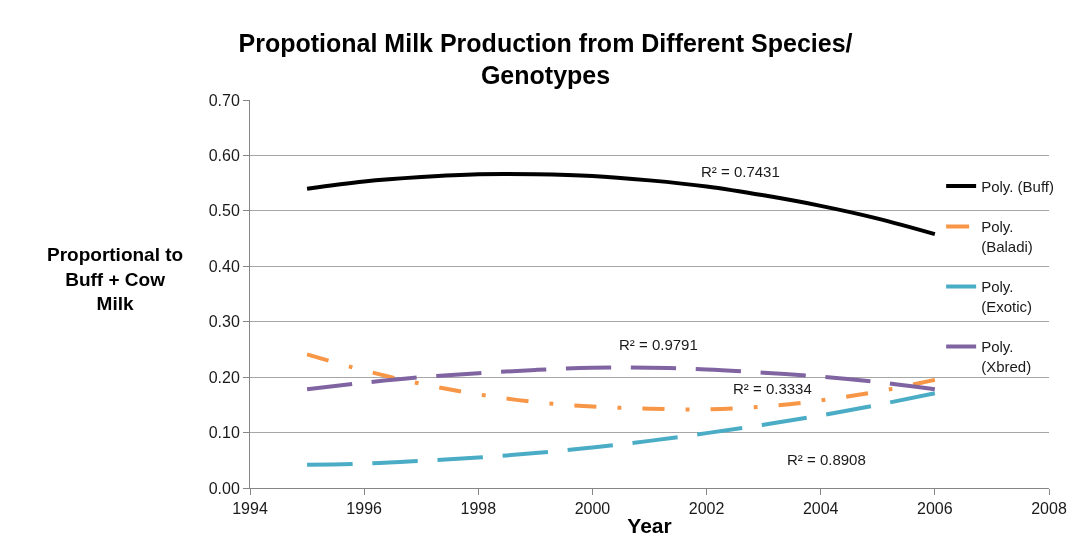 The height and width of the screenshot is (544, 1076). What do you see at coordinates (224, 100) in the screenshot?
I see `y-tick-label: 0.70` at bounding box center [224, 100].